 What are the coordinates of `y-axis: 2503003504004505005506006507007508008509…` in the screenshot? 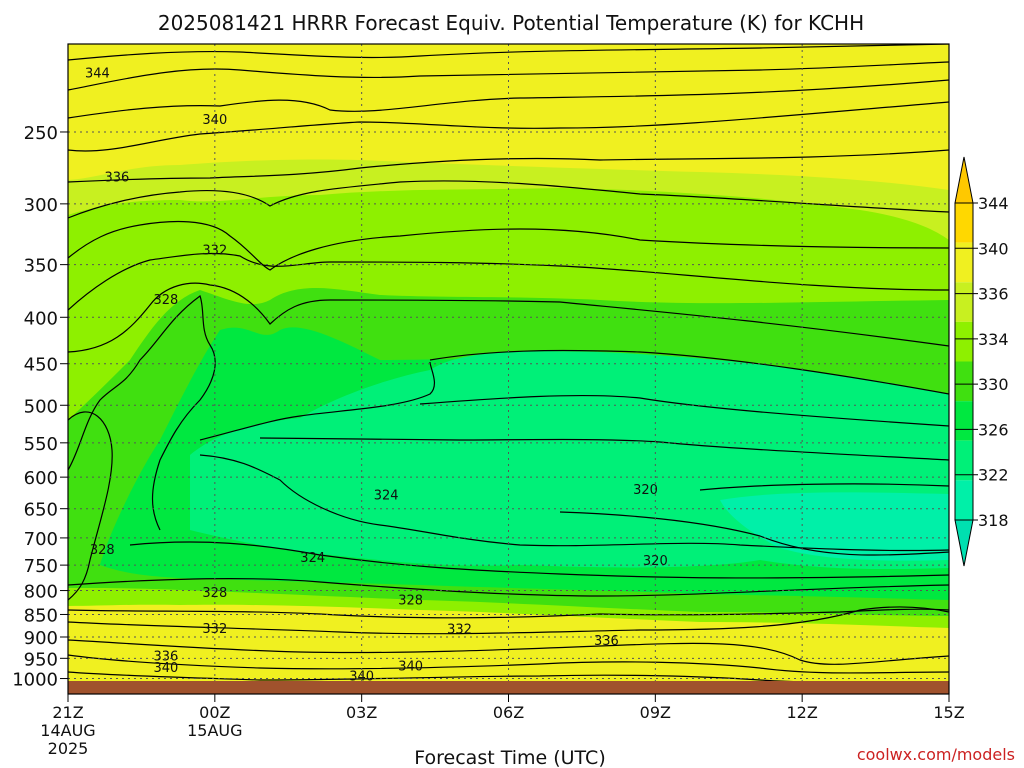 It's located at (40, 407).